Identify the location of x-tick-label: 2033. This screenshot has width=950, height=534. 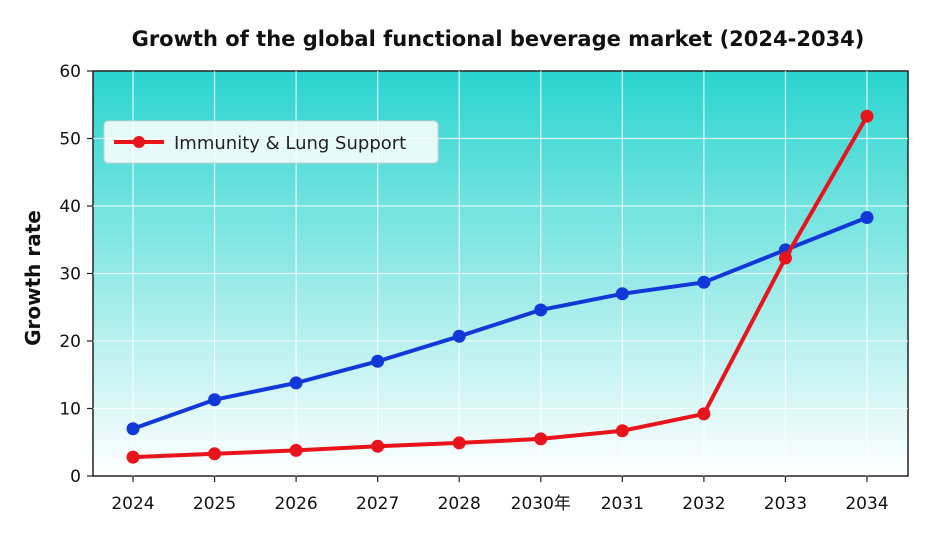
(785, 504).